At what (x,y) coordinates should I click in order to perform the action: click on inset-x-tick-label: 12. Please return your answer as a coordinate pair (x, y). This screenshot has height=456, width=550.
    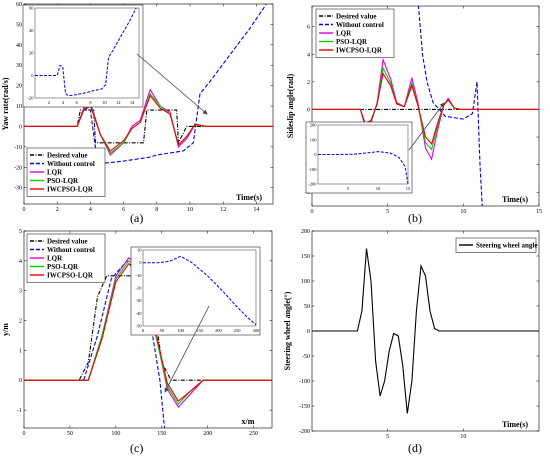
    Looking at the image, I should click on (118, 102).